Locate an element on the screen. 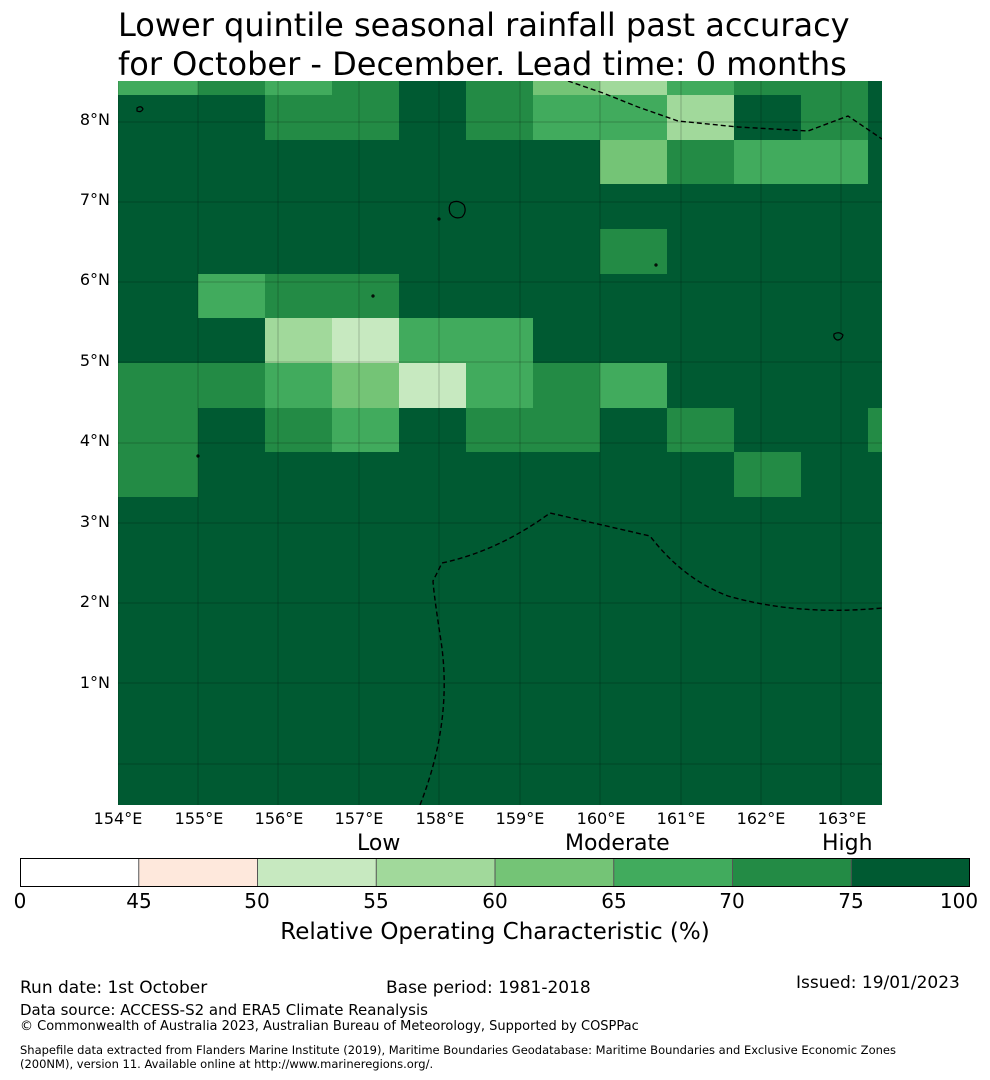 Image resolution: width=990 pixels, height=1080 pixels. lon-tick-label: 155°E is located at coordinates (199, 818).